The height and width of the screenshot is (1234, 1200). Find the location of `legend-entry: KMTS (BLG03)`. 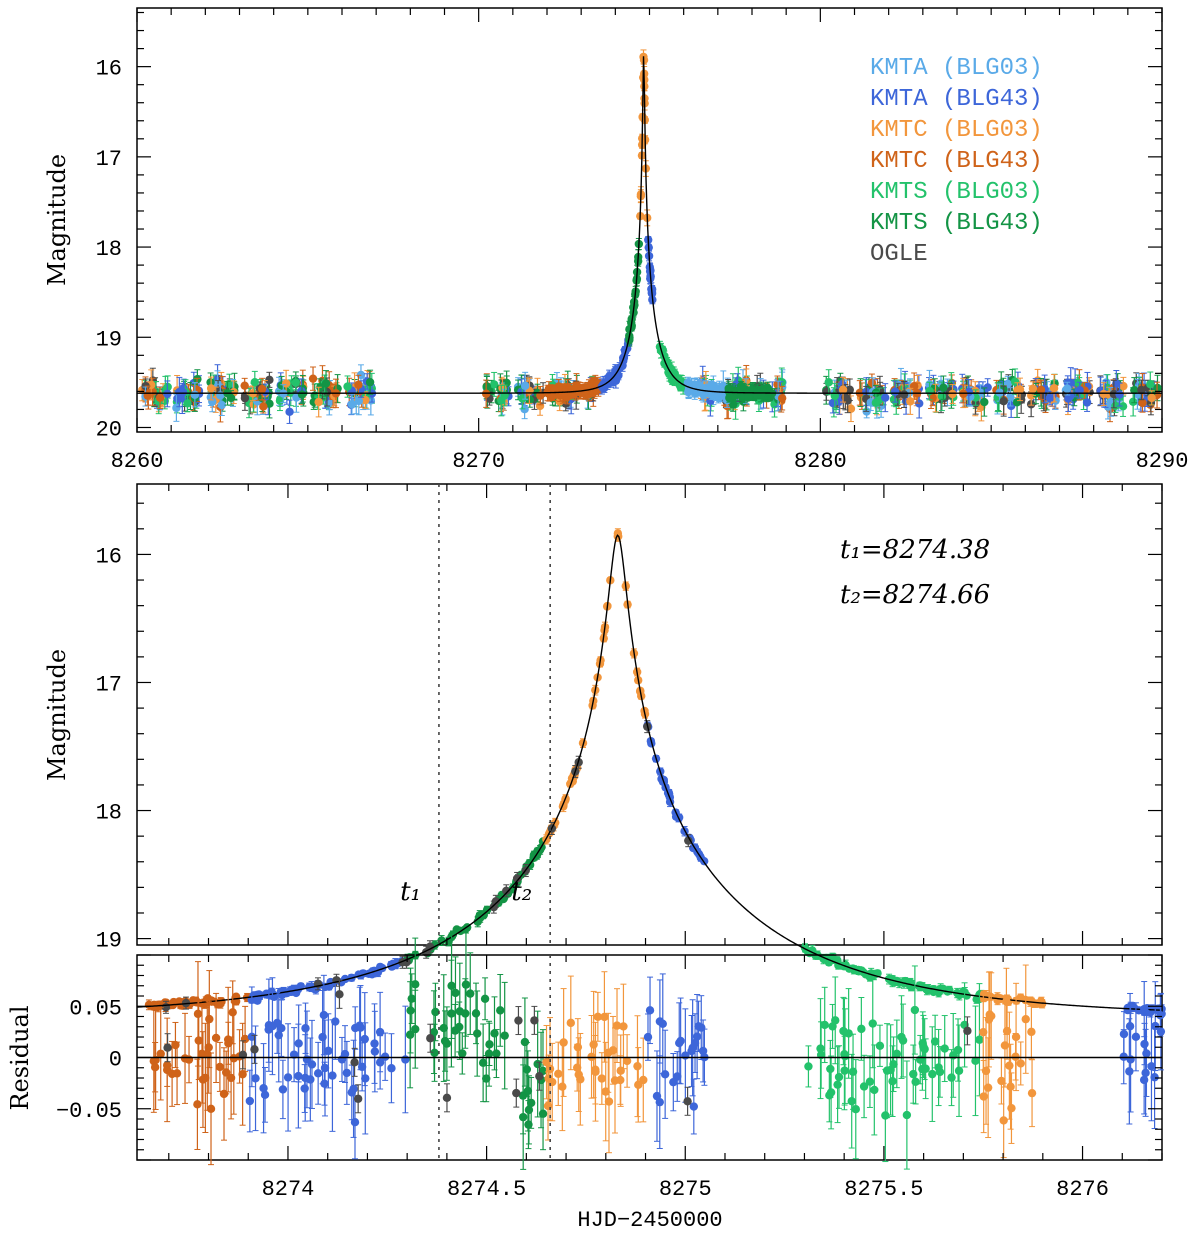

legend-entry: KMTS (BLG03) is located at coordinates (956, 192).